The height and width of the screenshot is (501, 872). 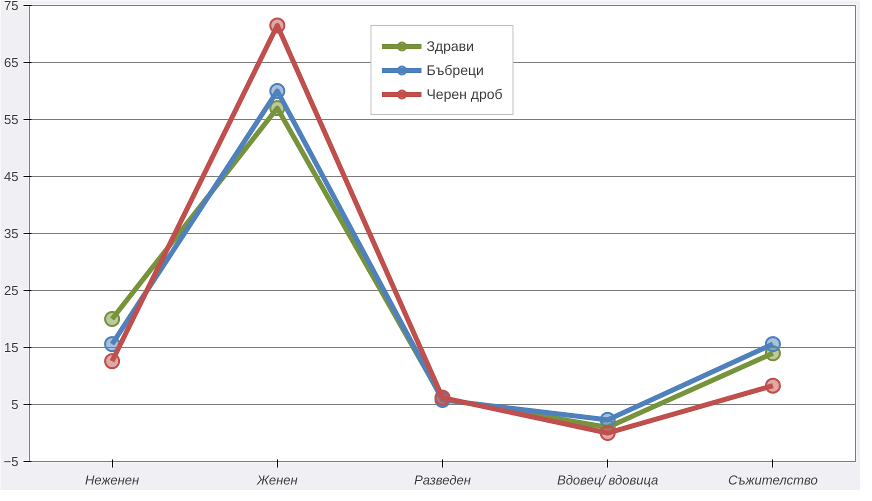 I want to click on y-tick-label: 35, so click(x=11, y=233).